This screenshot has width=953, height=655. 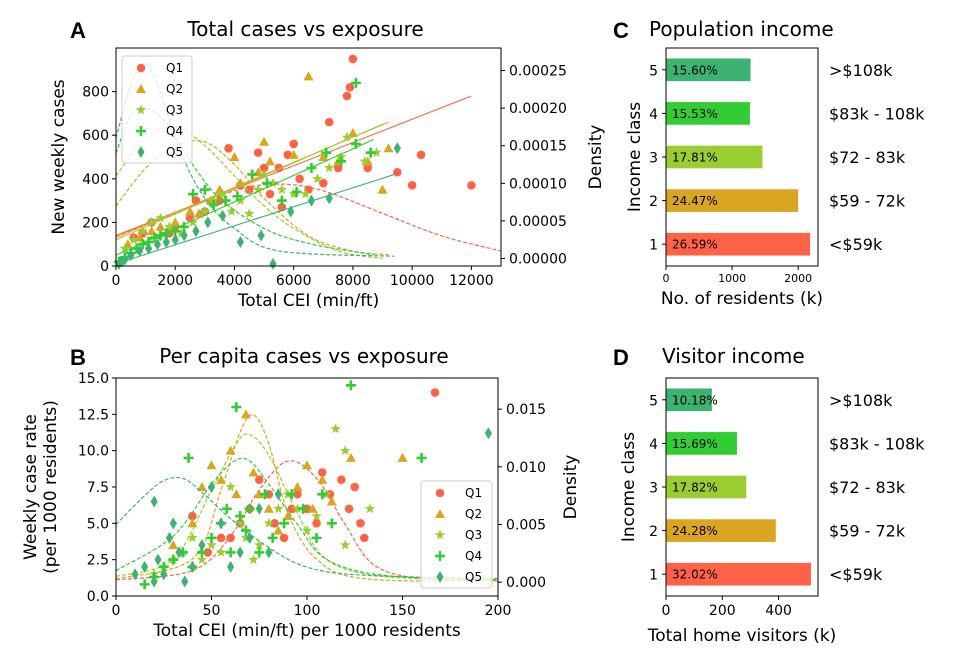 What do you see at coordinates (174, 68) in the screenshot?
I see `legend-label-q1: Q1` at bounding box center [174, 68].